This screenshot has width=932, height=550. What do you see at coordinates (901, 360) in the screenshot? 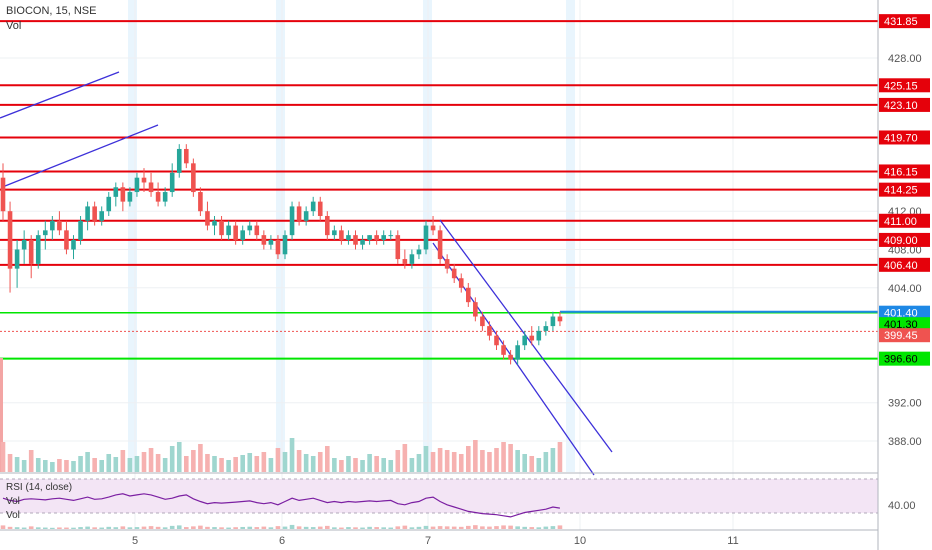
I see `price-tag-label: 396.60` at bounding box center [901, 360].